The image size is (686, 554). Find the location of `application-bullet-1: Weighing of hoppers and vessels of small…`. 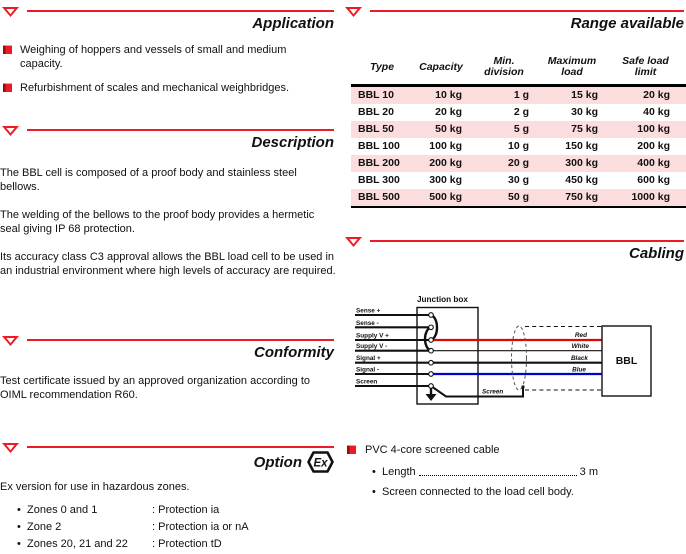

application-bullet-1: Weighing of hoppers and vessels of small… is located at coordinates (163, 57).